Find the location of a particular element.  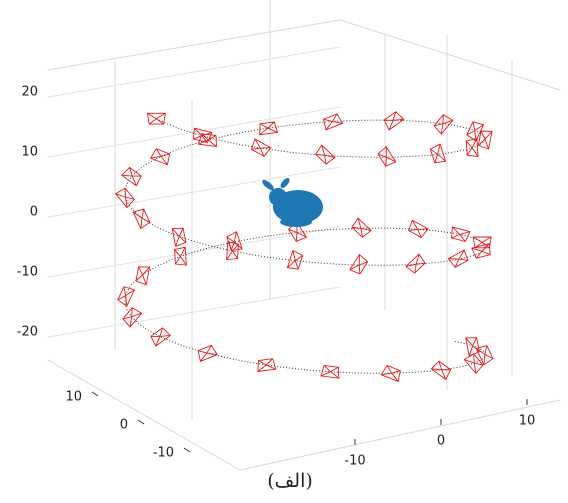

x-tick-label: 0 is located at coordinates (124, 425).